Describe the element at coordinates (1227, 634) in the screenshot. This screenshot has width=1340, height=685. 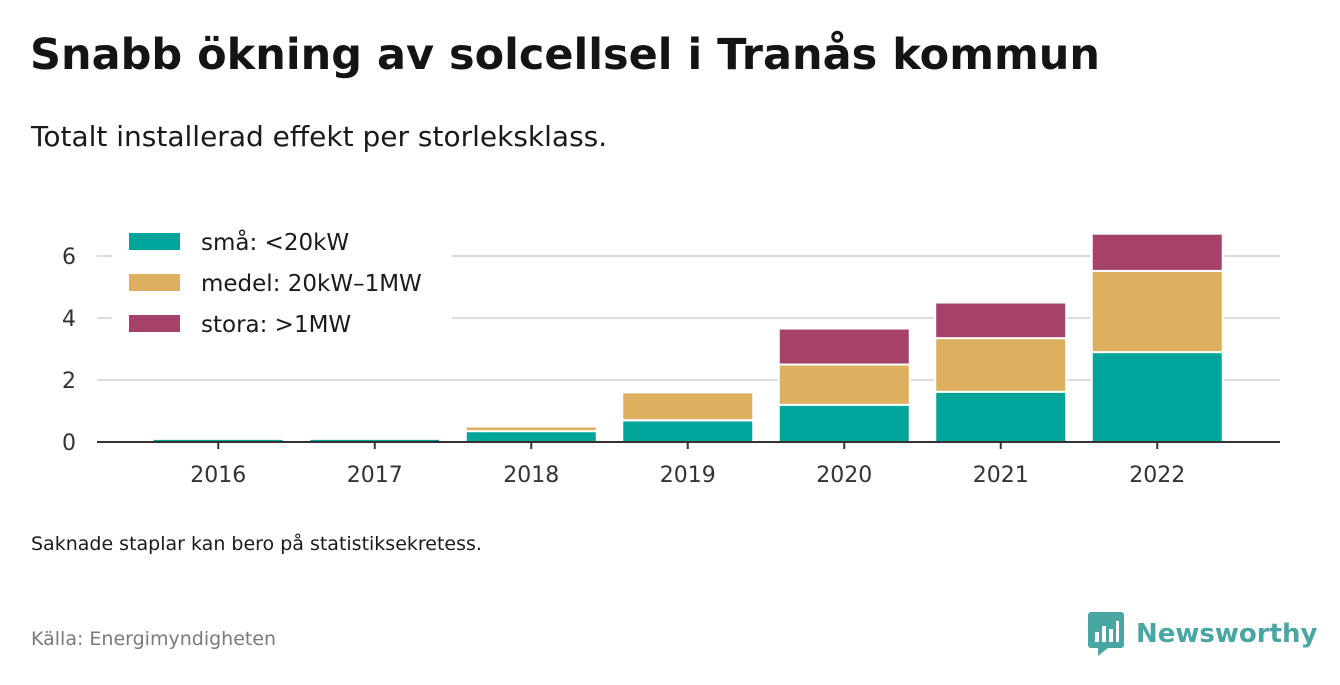
I see `brand-name: Newsworthy` at that location.